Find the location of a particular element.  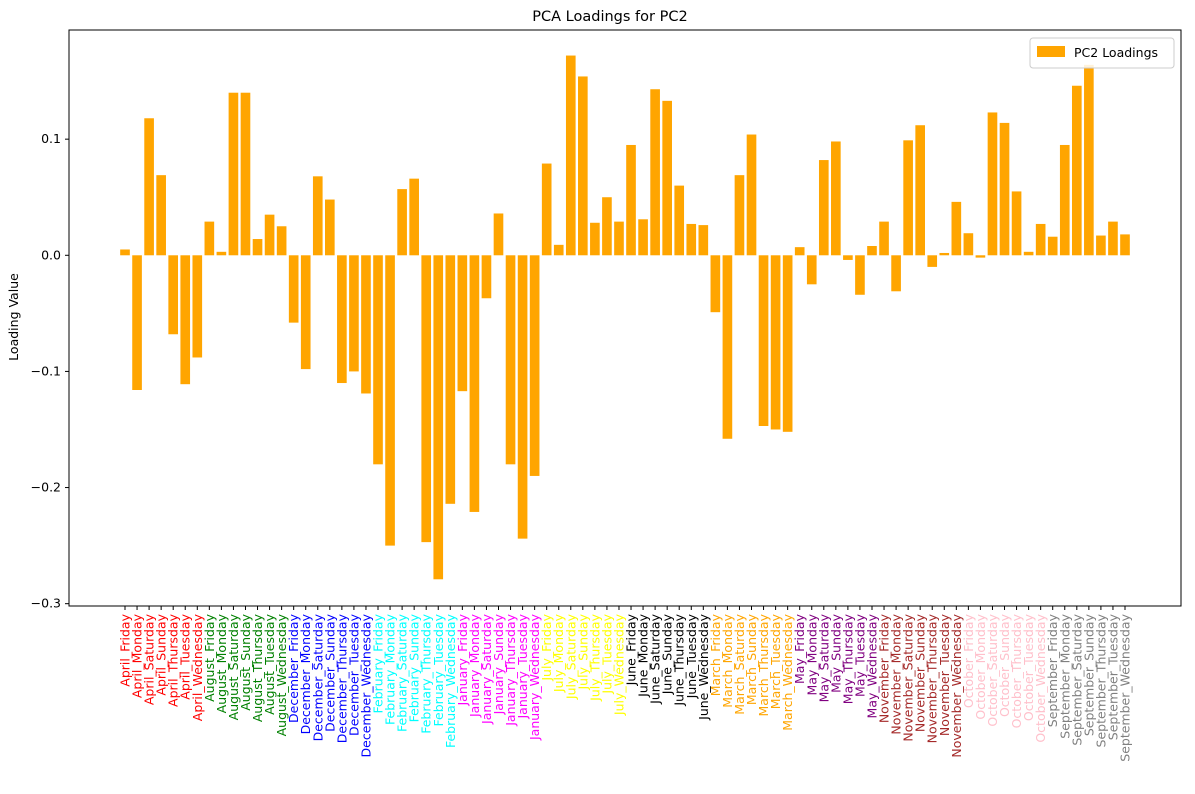

x-tick-label: October_Wednesday is located at coordinates (1040, 677).